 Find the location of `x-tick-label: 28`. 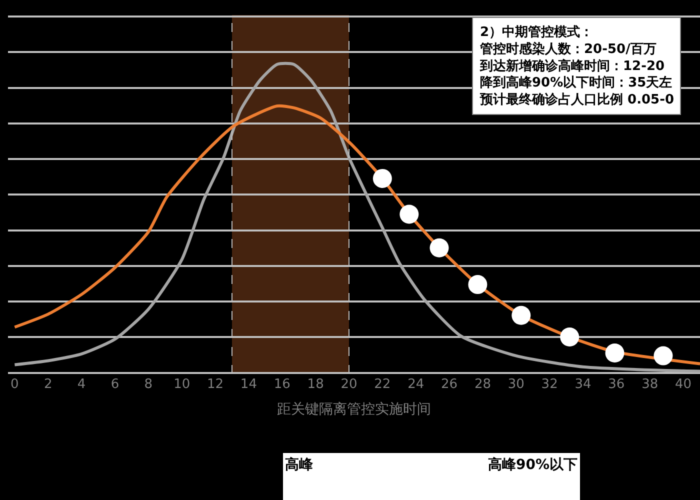

x-tick-label: 28 is located at coordinates (482, 384).